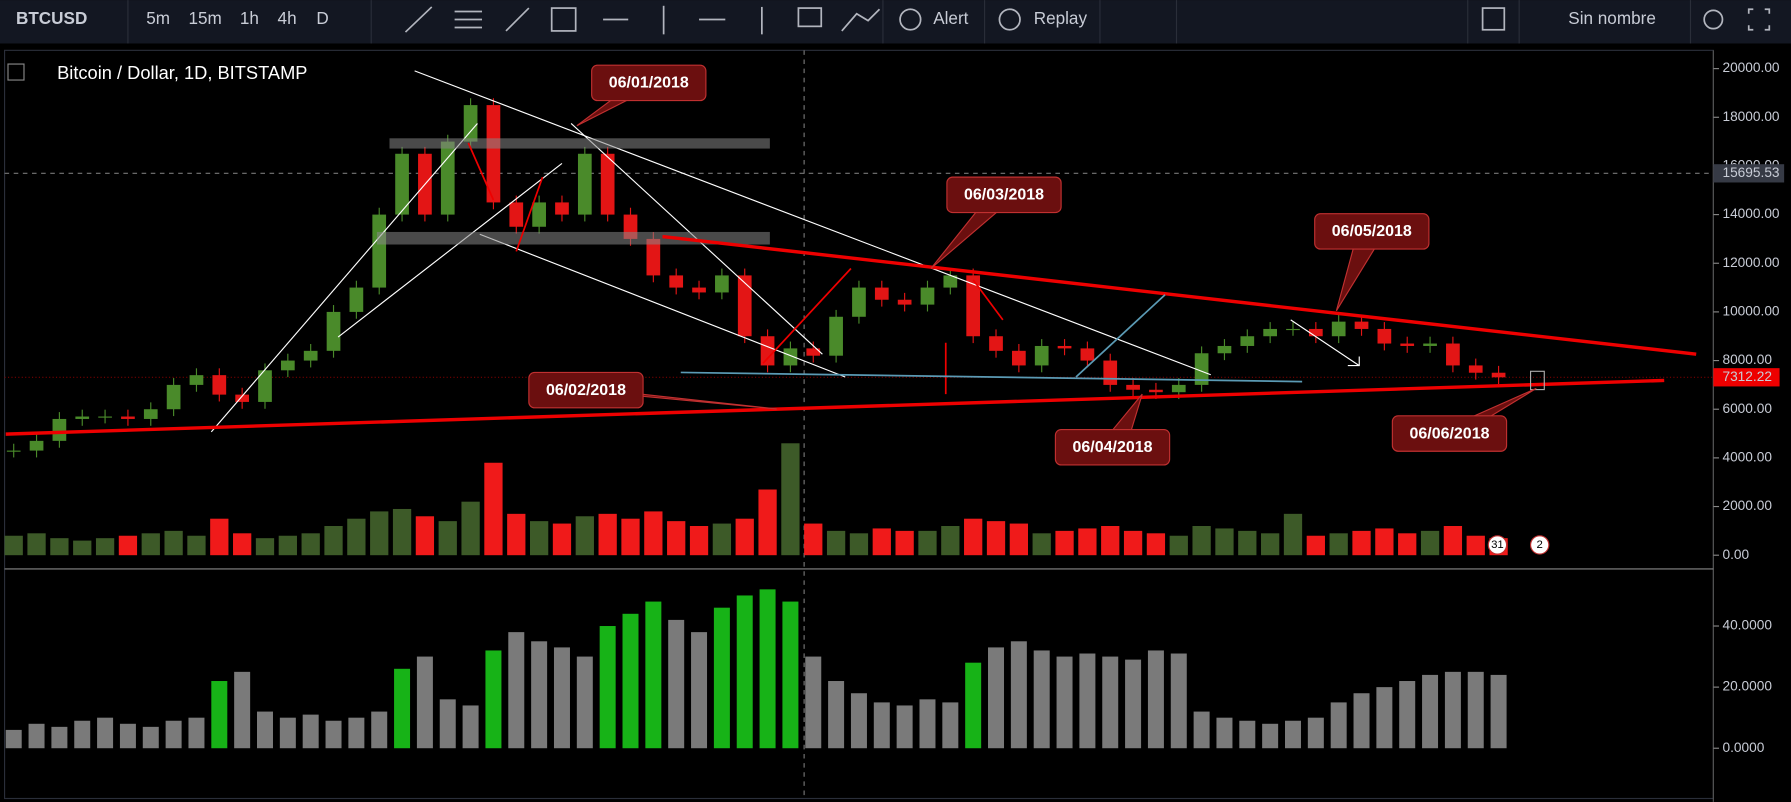  I want to click on interval: 1h, so click(249, 18).